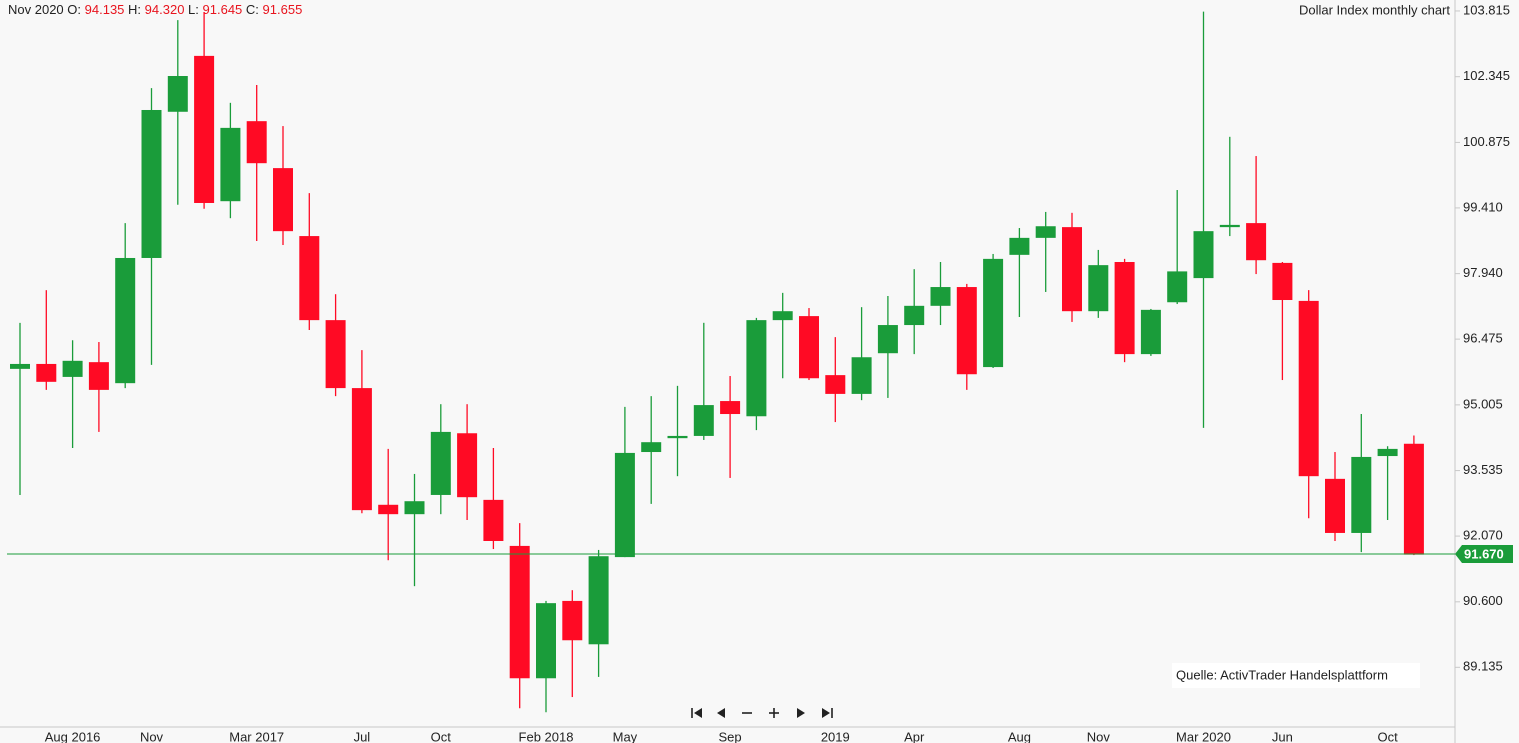 This screenshot has width=1519, height=743. What do you see at coordinates (256, 736) in the screenshot?
I see `x-tick-label: Mar 2017` at bounding box center [256, 736].